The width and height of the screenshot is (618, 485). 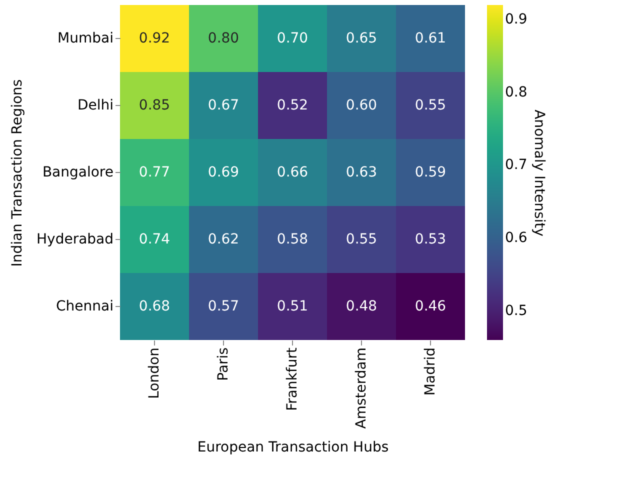 What do you see at coordinates (75, 240) in the screenshot?
I see `y-tick-label: Hyderabad` at bounding box center [75, 240].